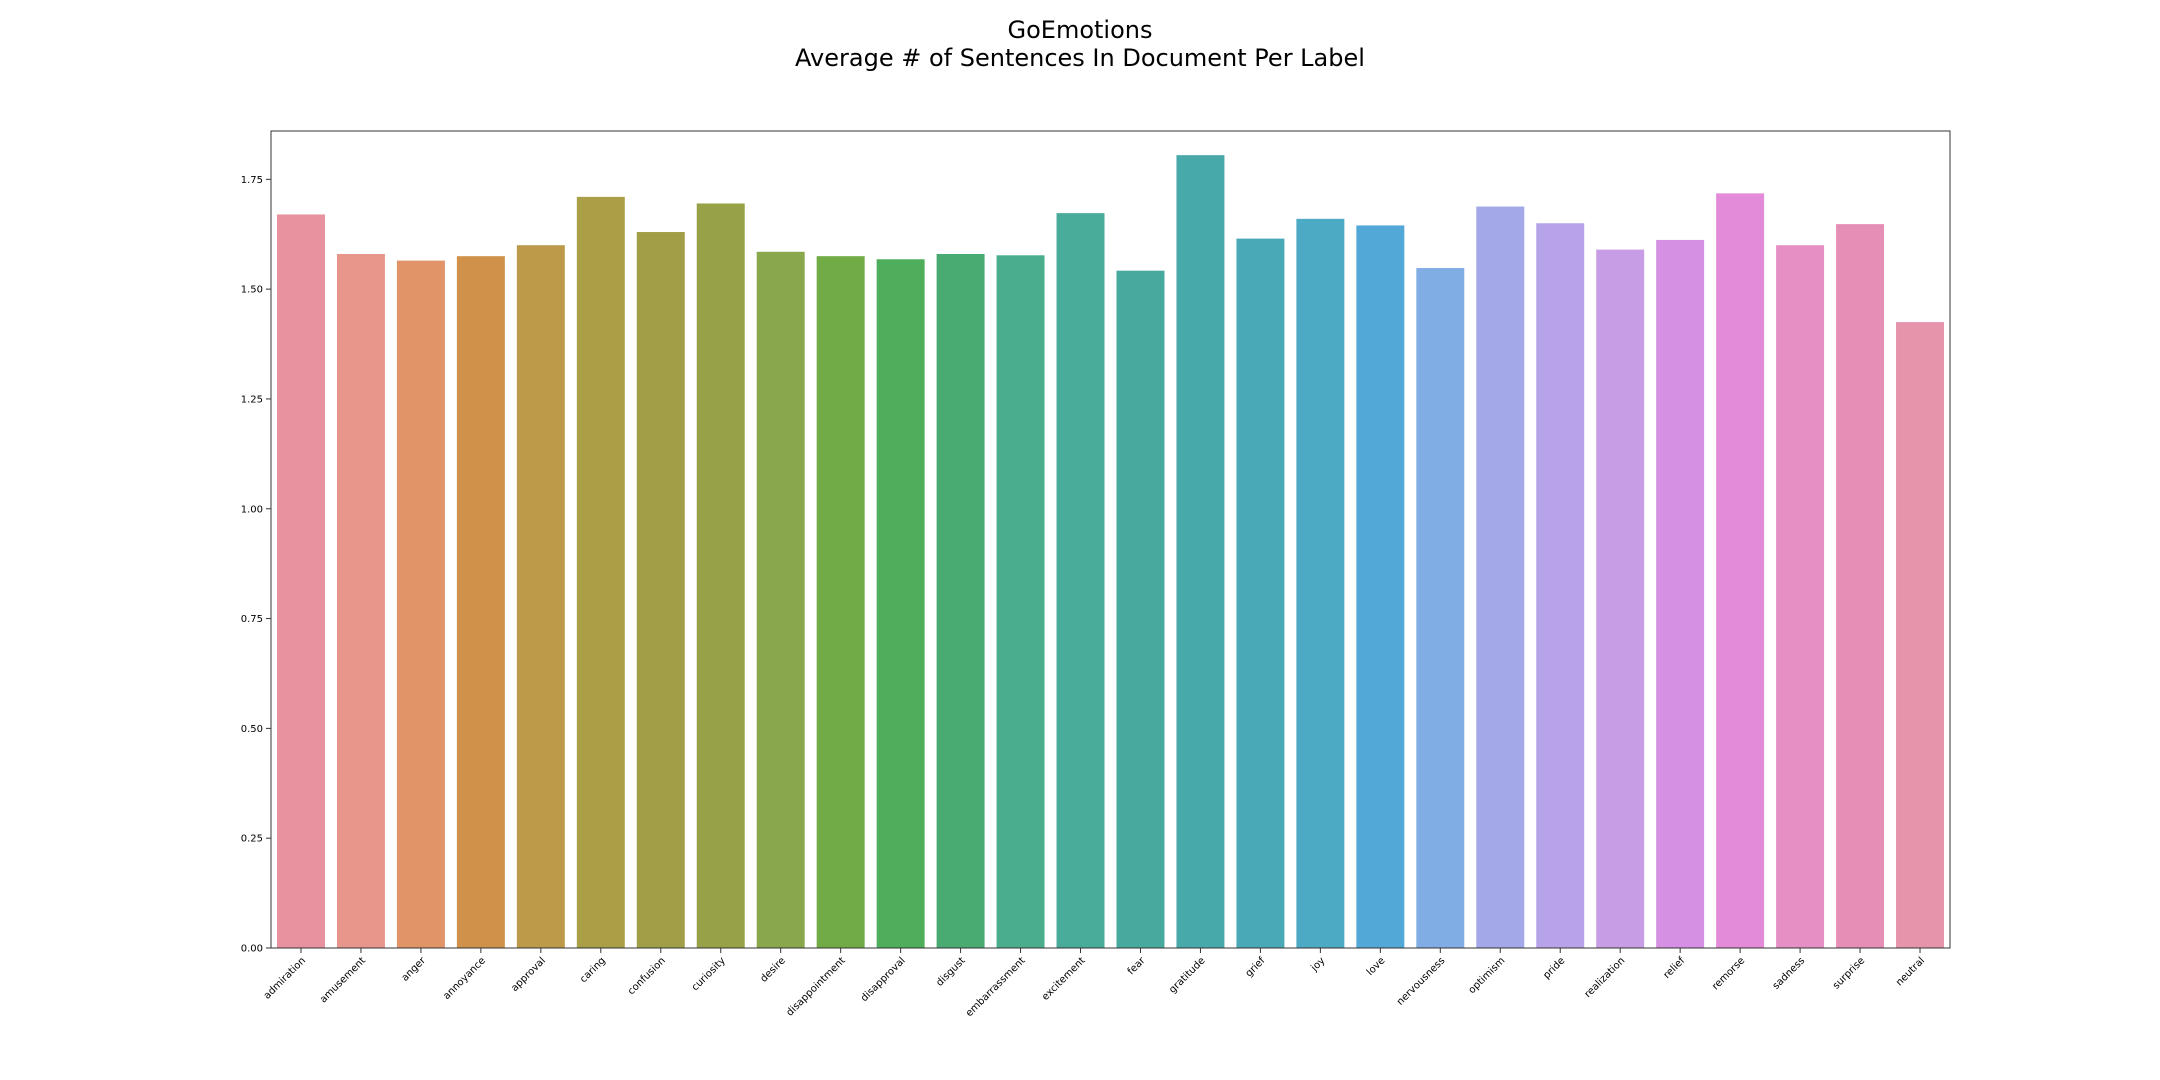 The height and width of the screenshot is (1080, 2160). What do you see at coordinates (256, 565) in the screenshot?
I see `y-axis: 0.00 0.25 0.50 0.75 1.00 1.25 1.50 1.75` at bounding box center [256, 565].